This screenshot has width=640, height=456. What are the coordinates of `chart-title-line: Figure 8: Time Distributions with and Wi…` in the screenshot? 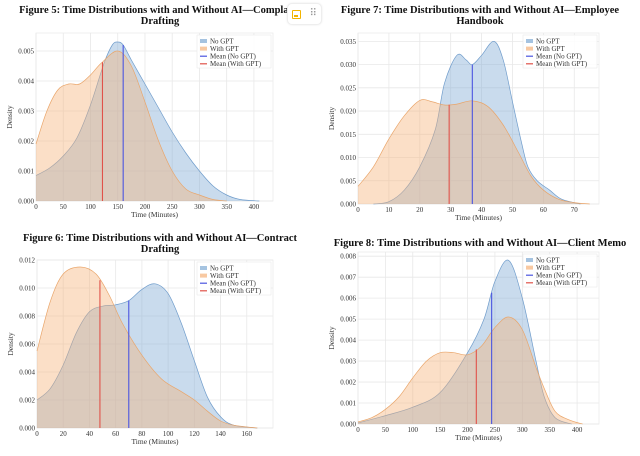 It's located at (480, 243).